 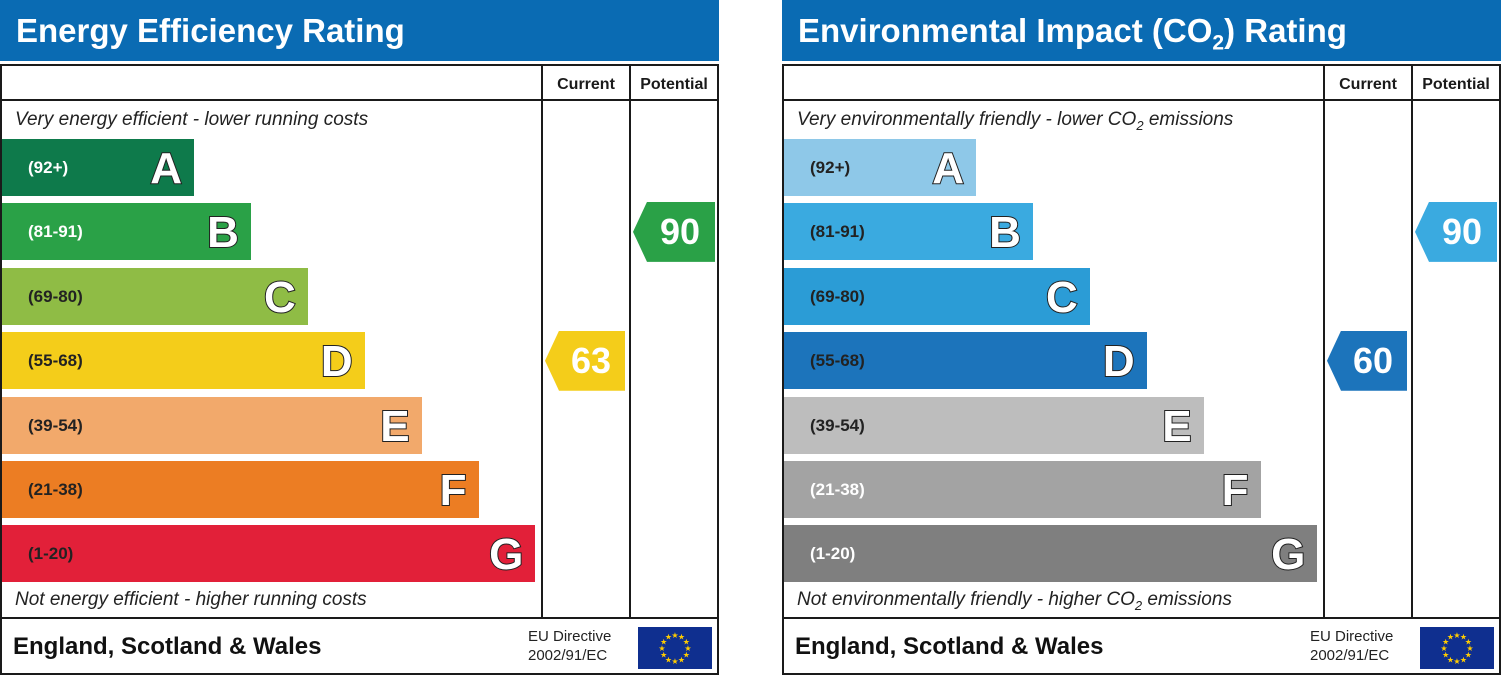 What do you see at coordinates (1285, 30) in the screenshot?
I see `title-end: ) Rating` at bounding box center [1285, 30].